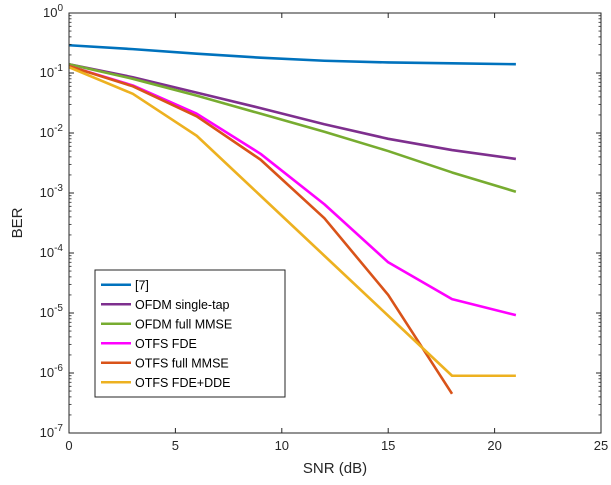 This screenshot has height=485, width=611. I want to click on legend-label-5: OTFS FDE+DDE, so click(183, 383).